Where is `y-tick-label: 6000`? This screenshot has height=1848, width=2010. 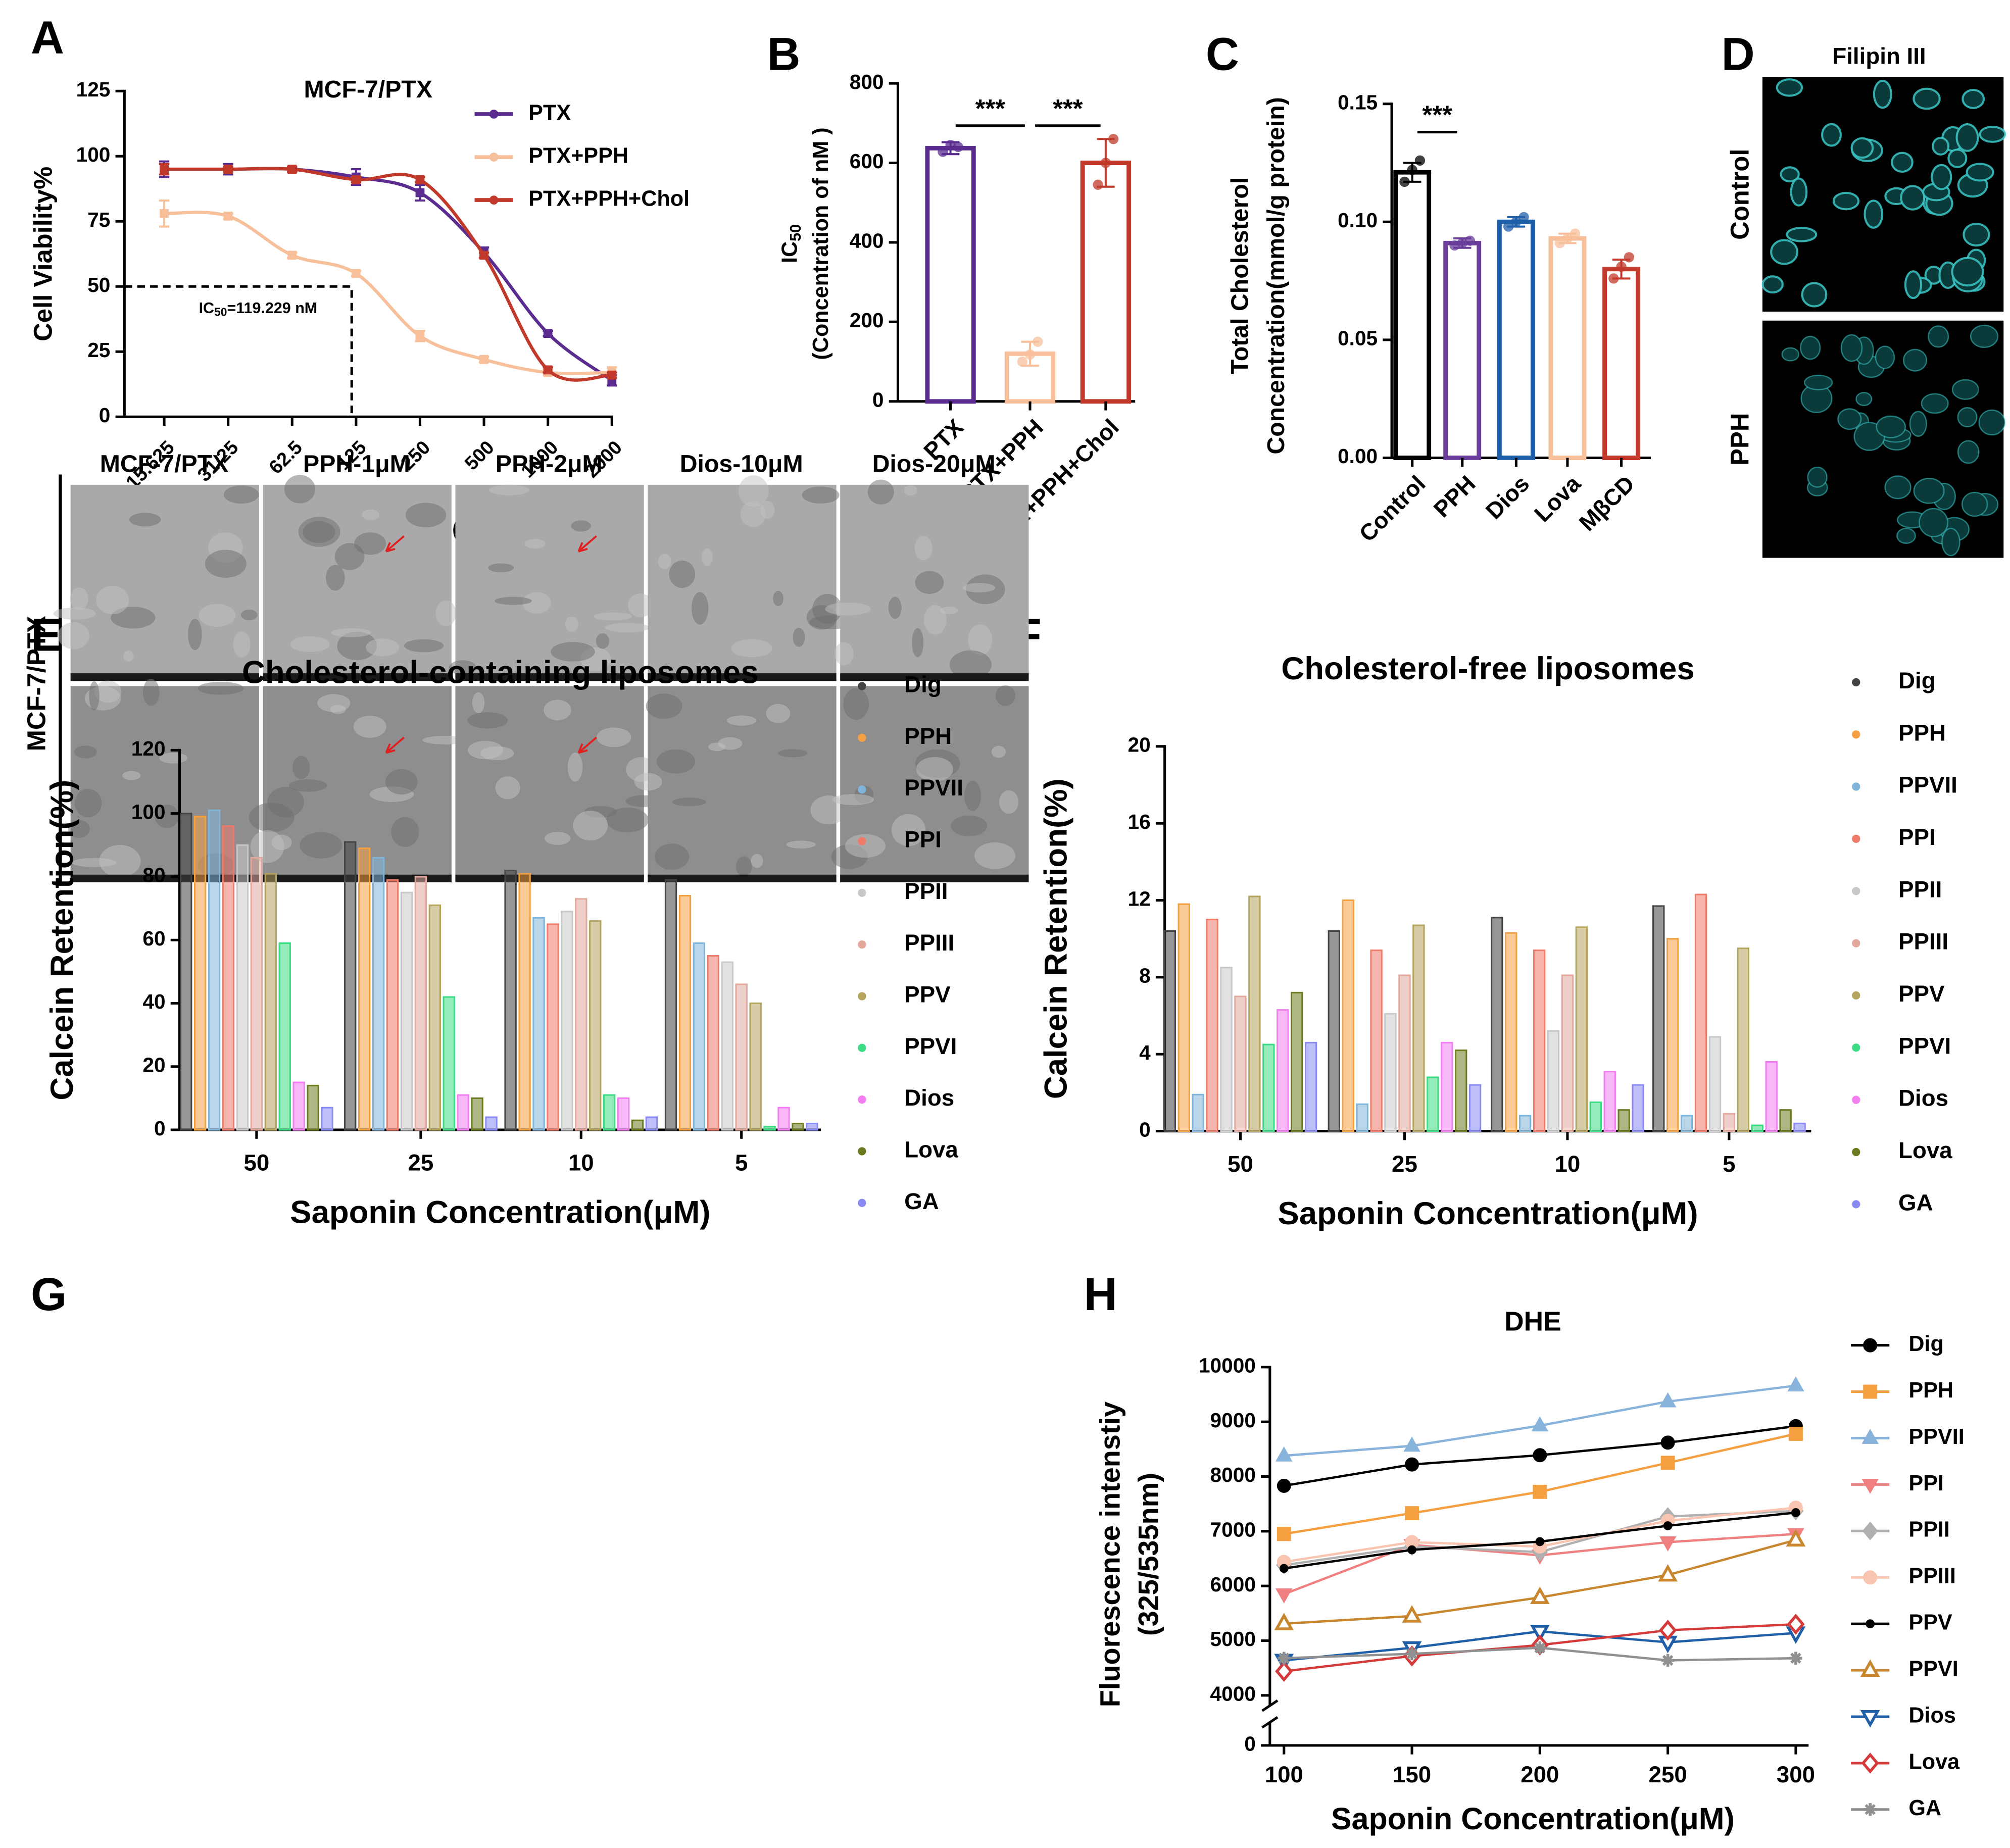
y-tick-label: 6000 is located at coordinates (1233, 1584).